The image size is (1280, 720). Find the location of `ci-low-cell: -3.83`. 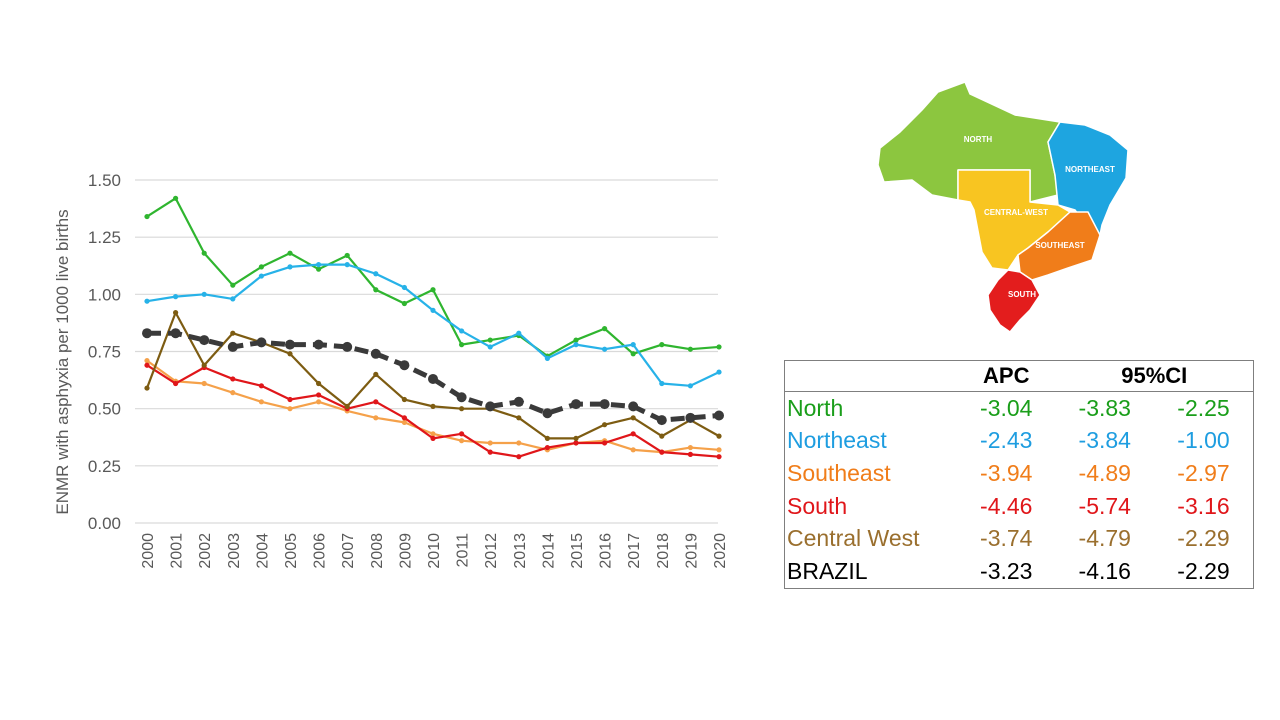

ci-low-cell: -3.83 is located at coordinates (1104, 407).